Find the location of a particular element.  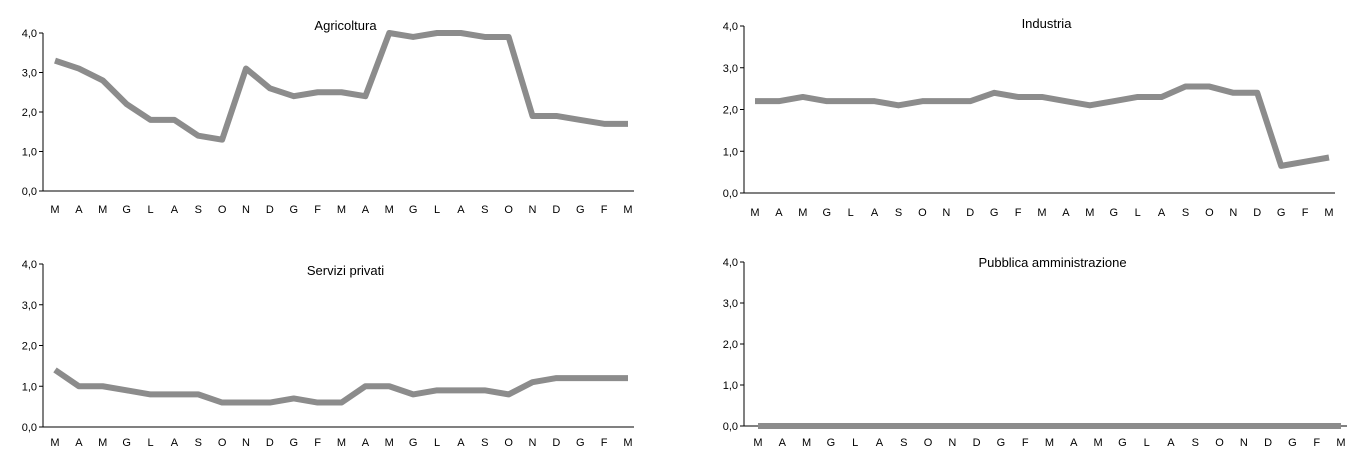

chart-title: Industria is located at coordinates (1047, 23).